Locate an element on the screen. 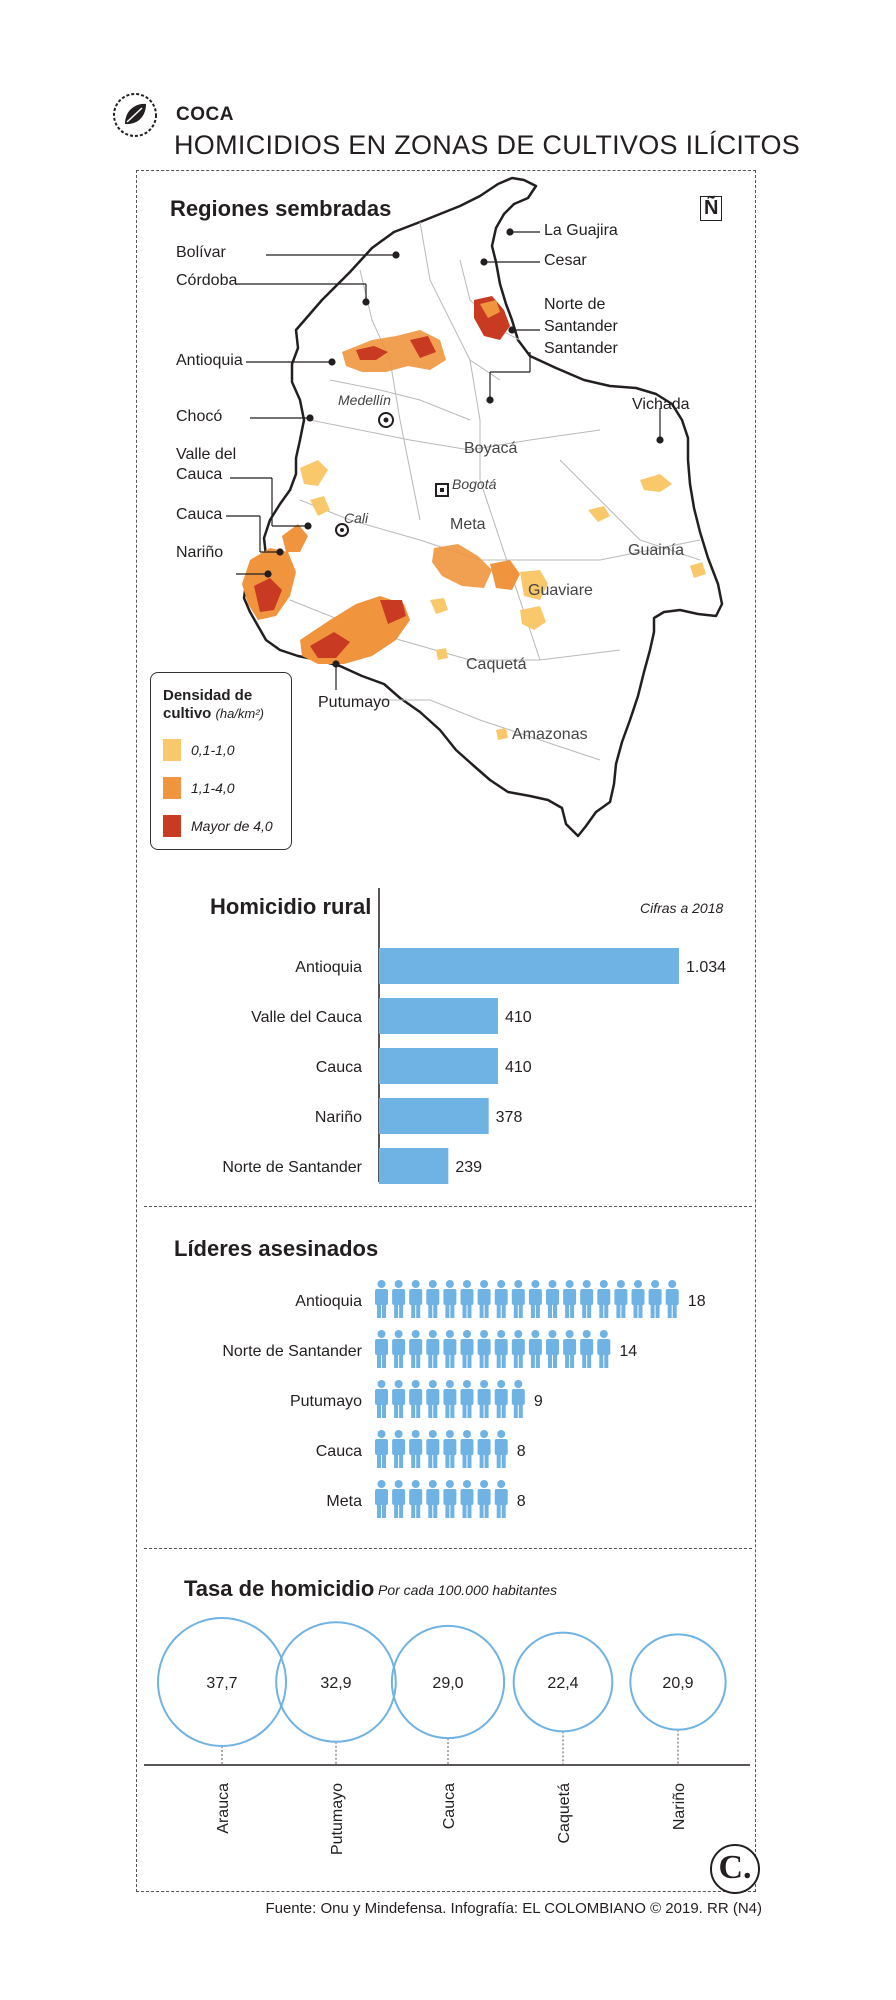 The width and height of the screenshot is (896, 2000). rate-value-label: 32,9 is located at coordinates (335, 1683).